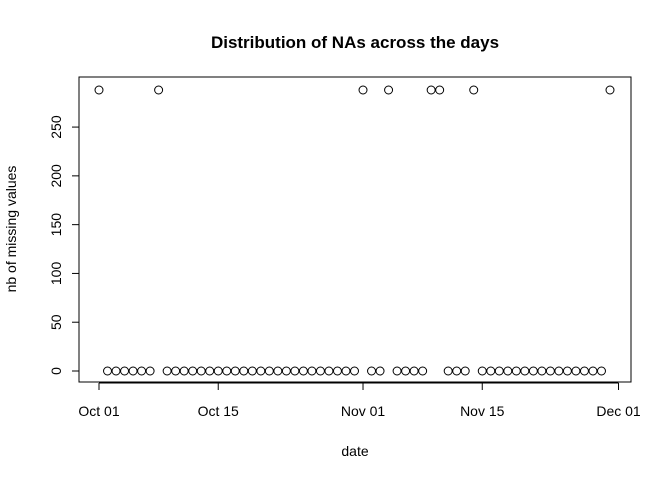 The image size is (672, 480). I want to click on y-tick-label: 50, so click(56, 322).